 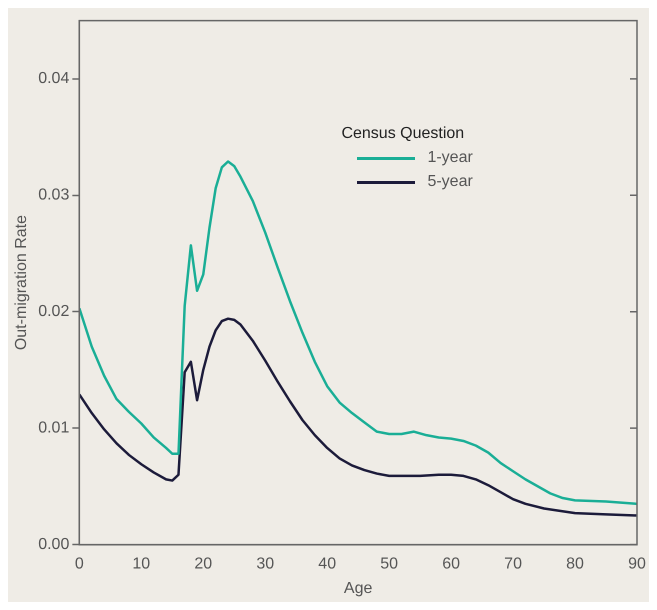 What do you see at coordinates (327, 564) in the screenshot?
I see `x-tick-label: 40` at bounding box center [327, 564].